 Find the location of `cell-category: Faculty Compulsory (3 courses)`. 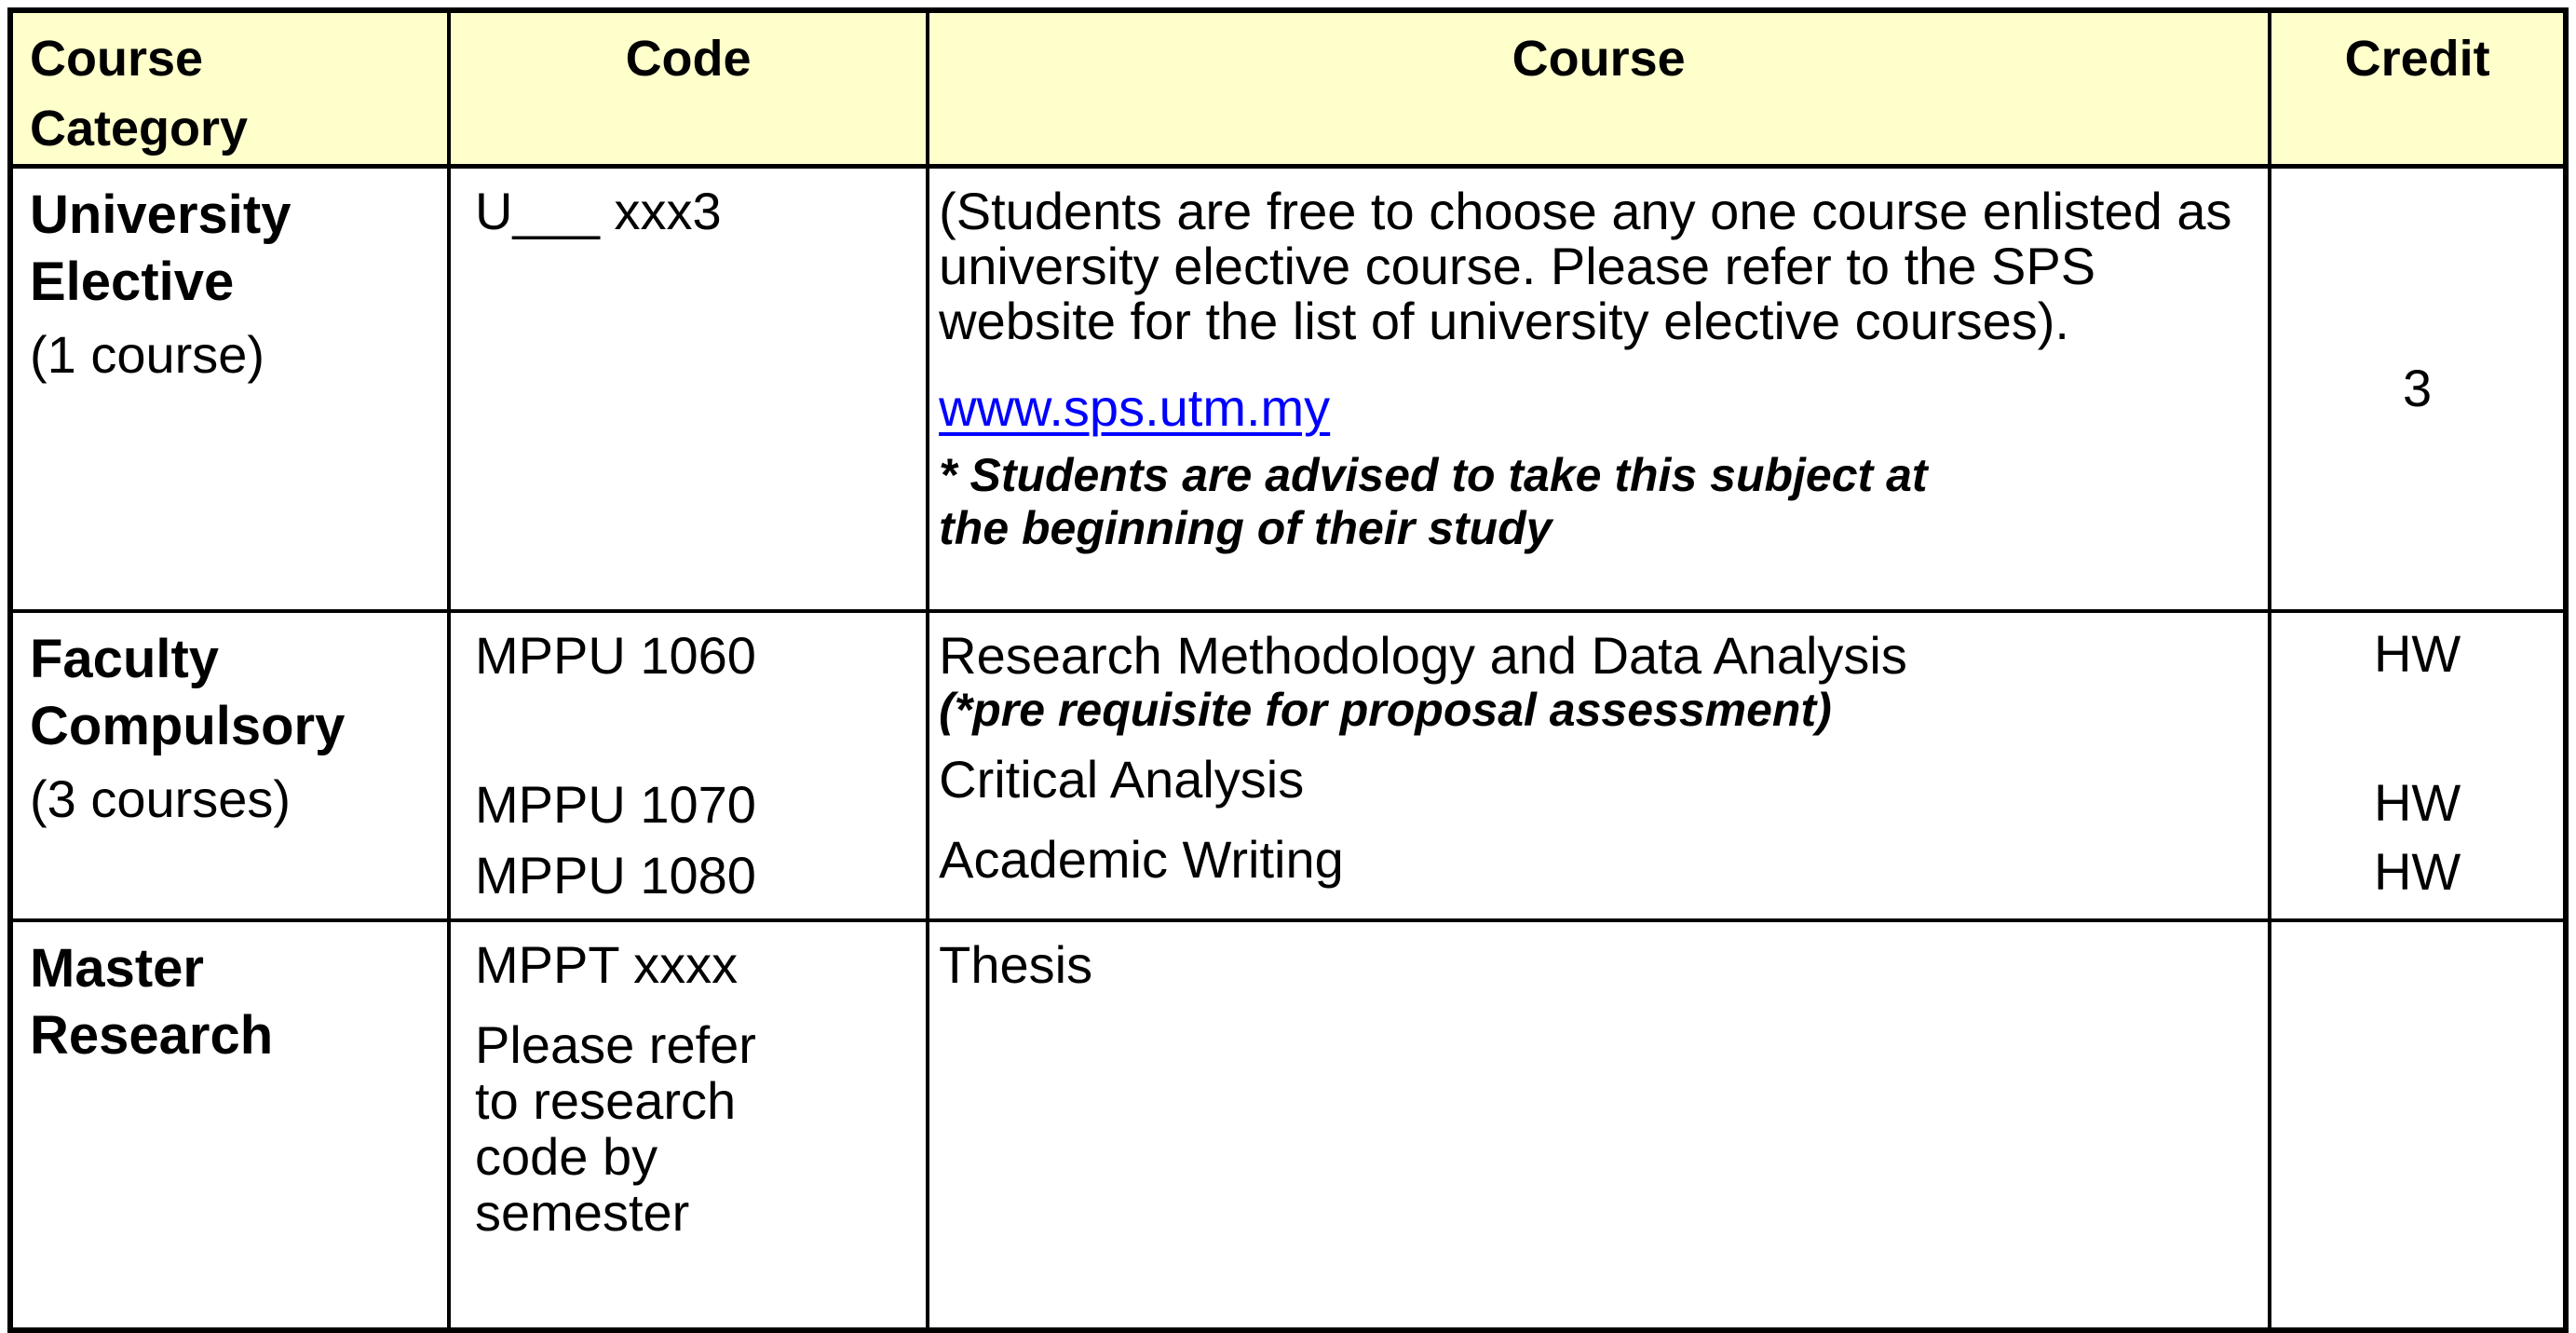

cell-category: Faculty Compulsory (3 courses) is located at coordinates (229, 765).